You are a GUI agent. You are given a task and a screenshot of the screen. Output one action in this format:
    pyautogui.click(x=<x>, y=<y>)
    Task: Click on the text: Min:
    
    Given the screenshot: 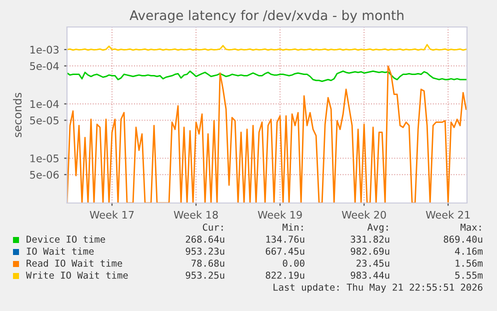 What is the action you would take?
    pyautogui.click(x=292, y=227)
    